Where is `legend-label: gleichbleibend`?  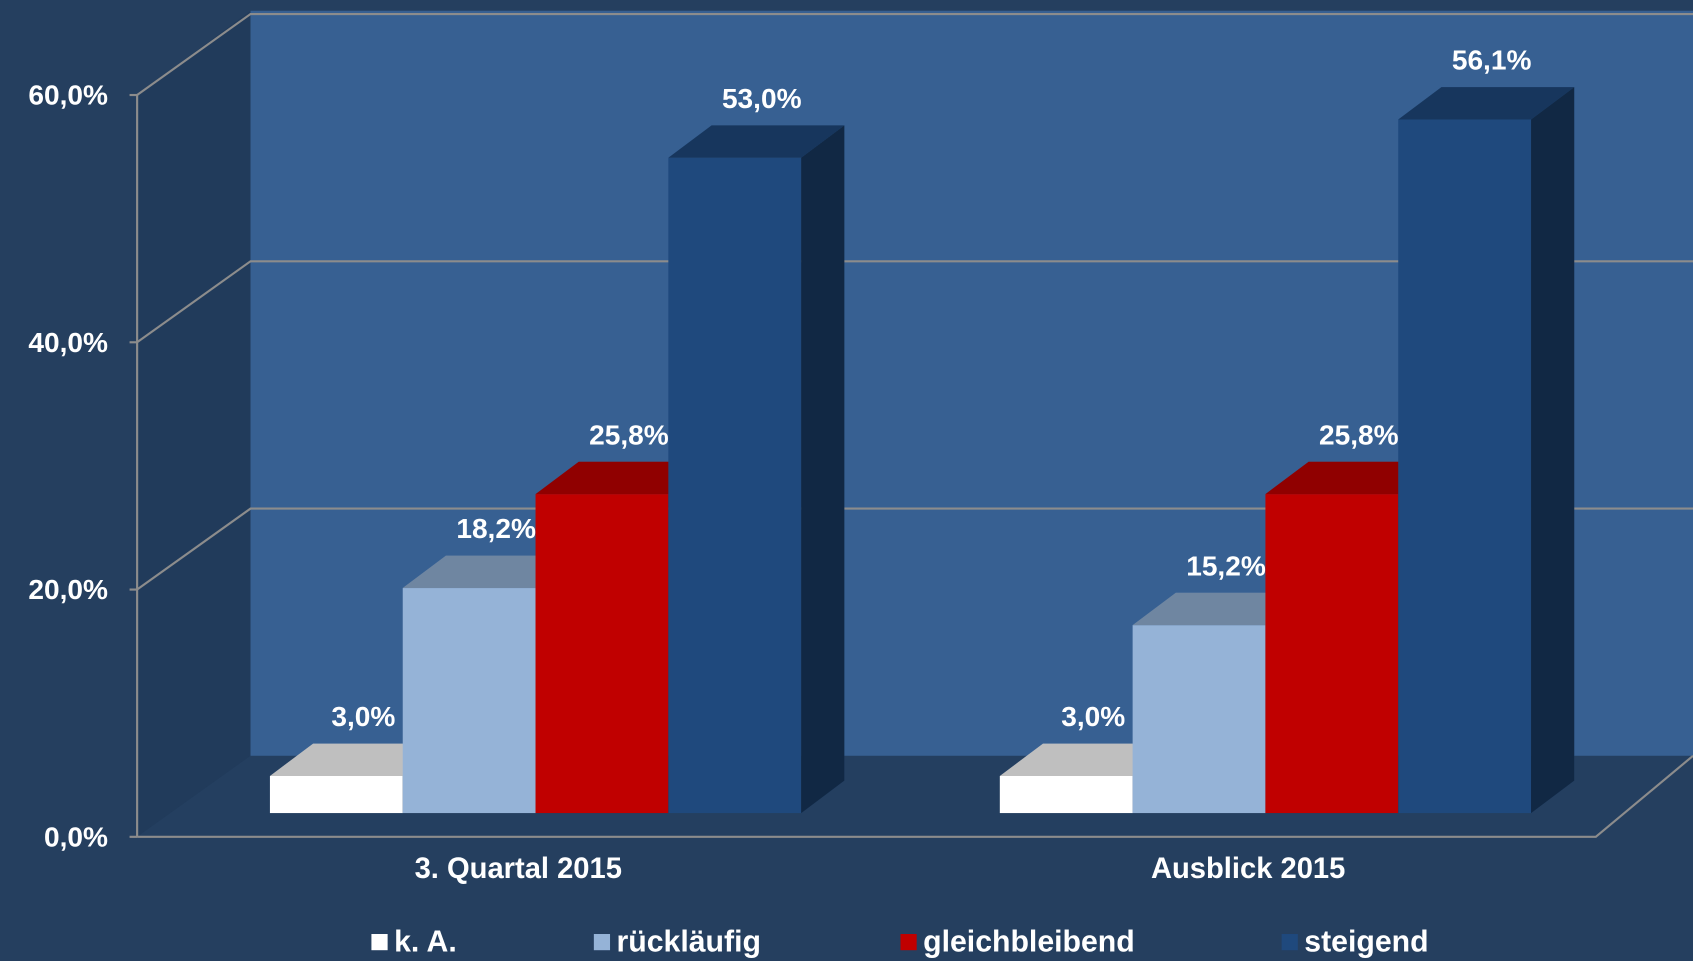
legend-label: gleichbleibend is located at coordinates (1029, 942).